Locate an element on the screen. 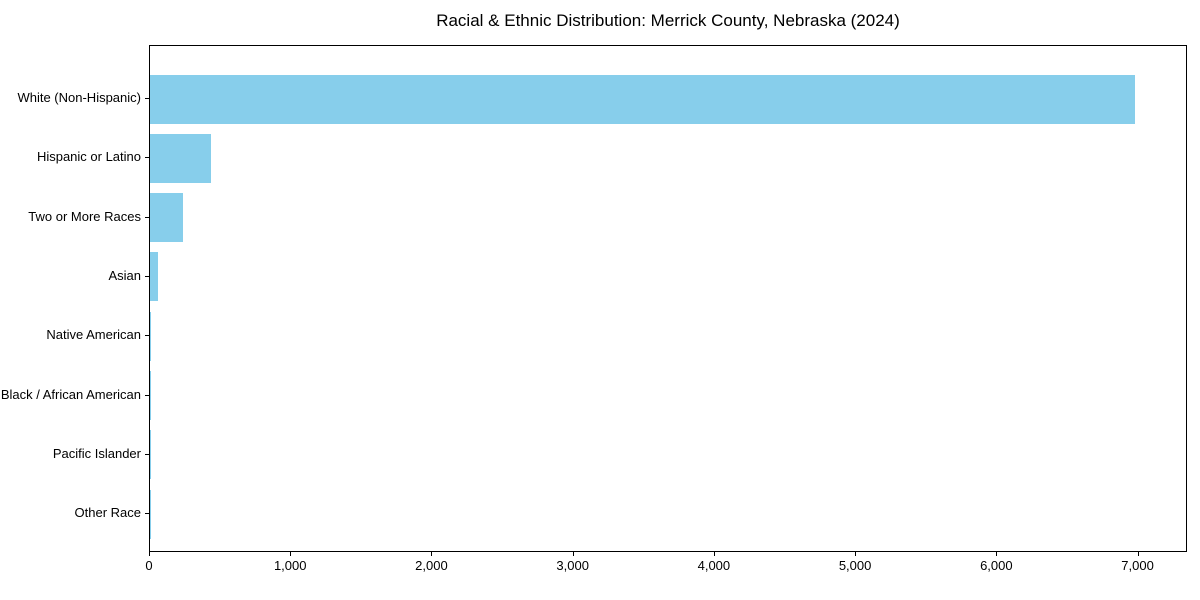  x-tick-label: 6,000 is located at coordinates (996, 565).